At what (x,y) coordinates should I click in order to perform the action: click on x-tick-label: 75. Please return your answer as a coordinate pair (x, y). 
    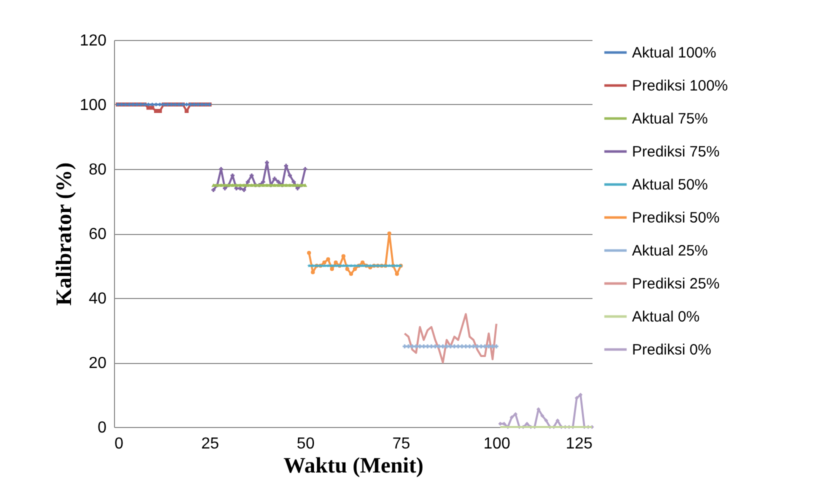
    Looking at the image, I should click on (401, 444).